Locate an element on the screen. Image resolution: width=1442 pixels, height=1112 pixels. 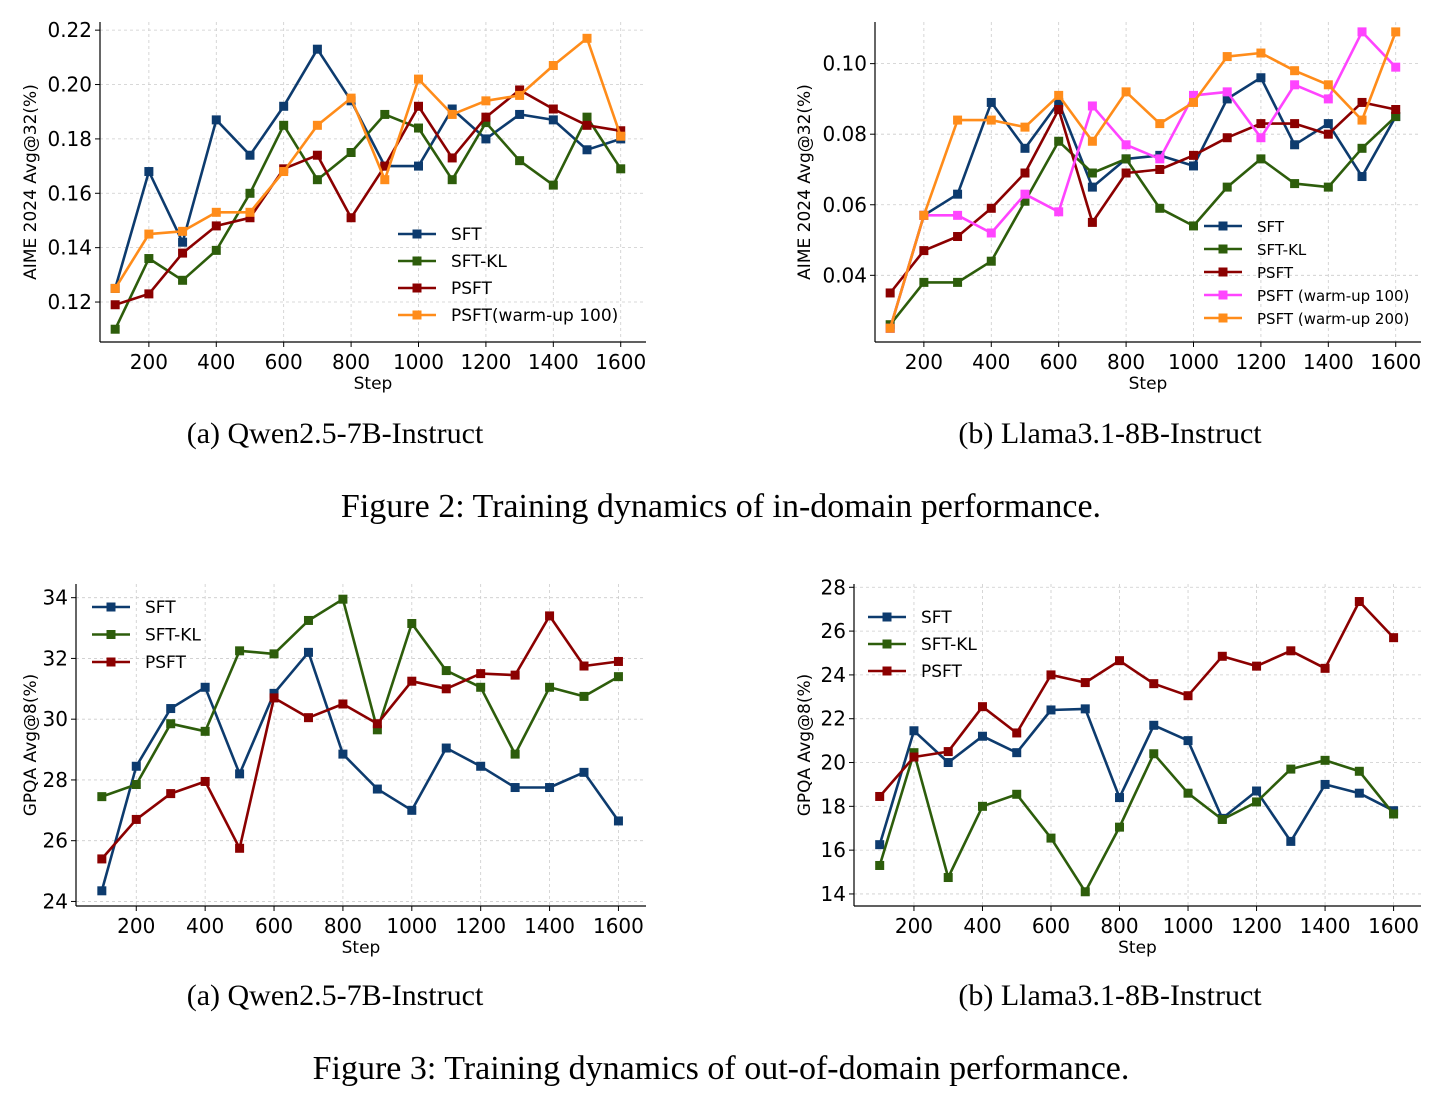
y-tick-label: 28 is located at coordinates (55, 780).